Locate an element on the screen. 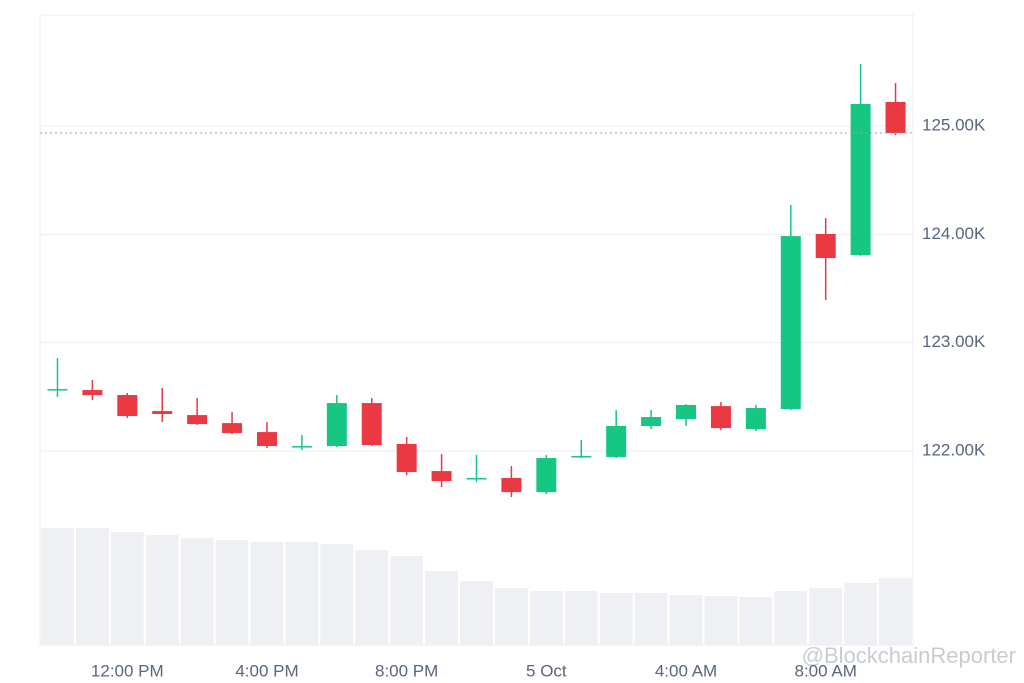 This screenshot has width=1024, height=683. y-tick-label: 124.00K is located at coordinates (954, 233).